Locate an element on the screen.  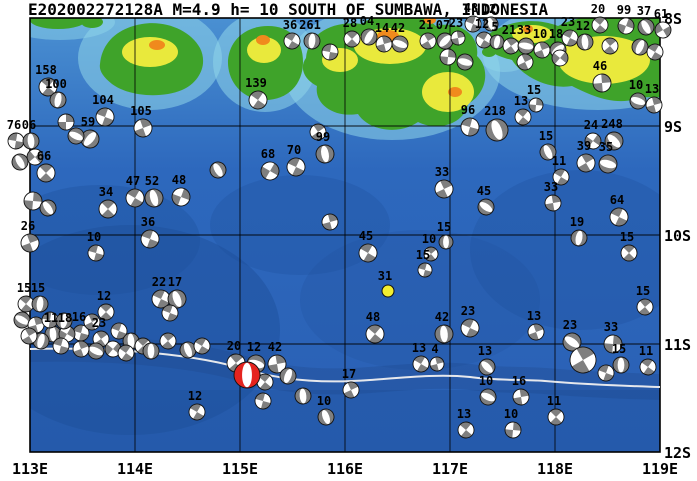
depth-label: 23 is located at coordinates (456, 23).